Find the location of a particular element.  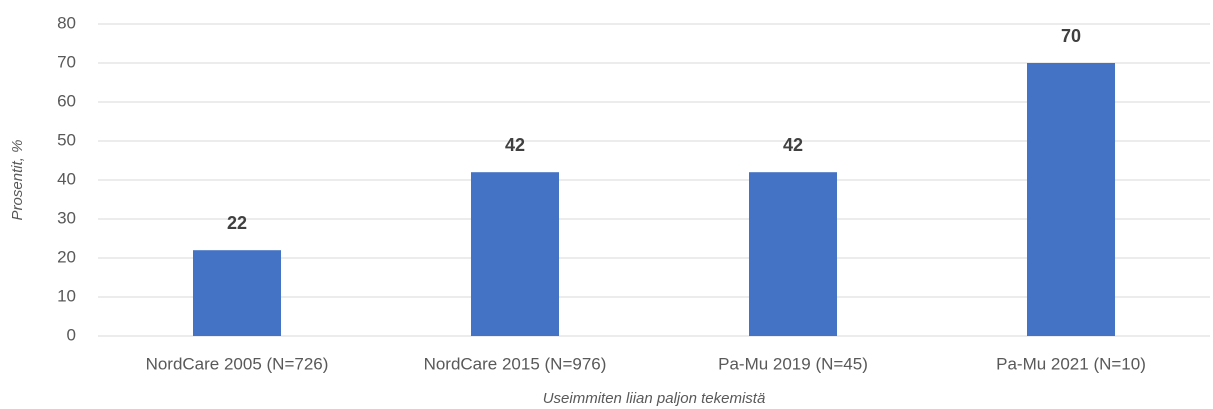

x-tick-label: Pa-Mu 2021 (N=10) is located at coordinates (1071, 363).